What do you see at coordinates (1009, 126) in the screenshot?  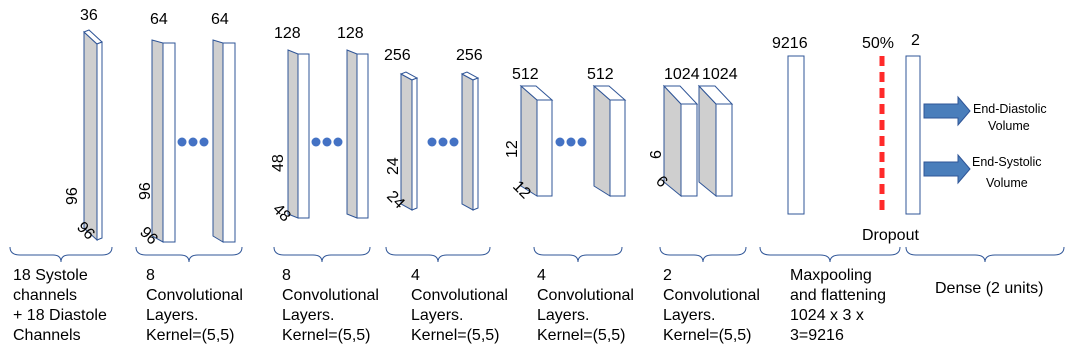 I see `output-diastolic-line2: Volume` at bounding box center [1009, 126].